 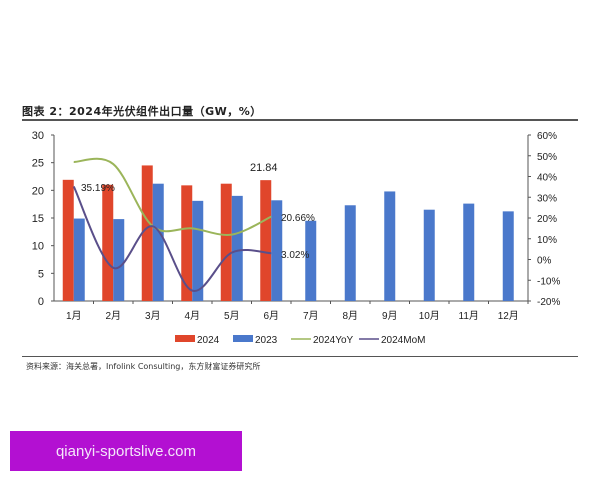 I want to click on x-tick-label: 8月, so click(x=350, y=316).